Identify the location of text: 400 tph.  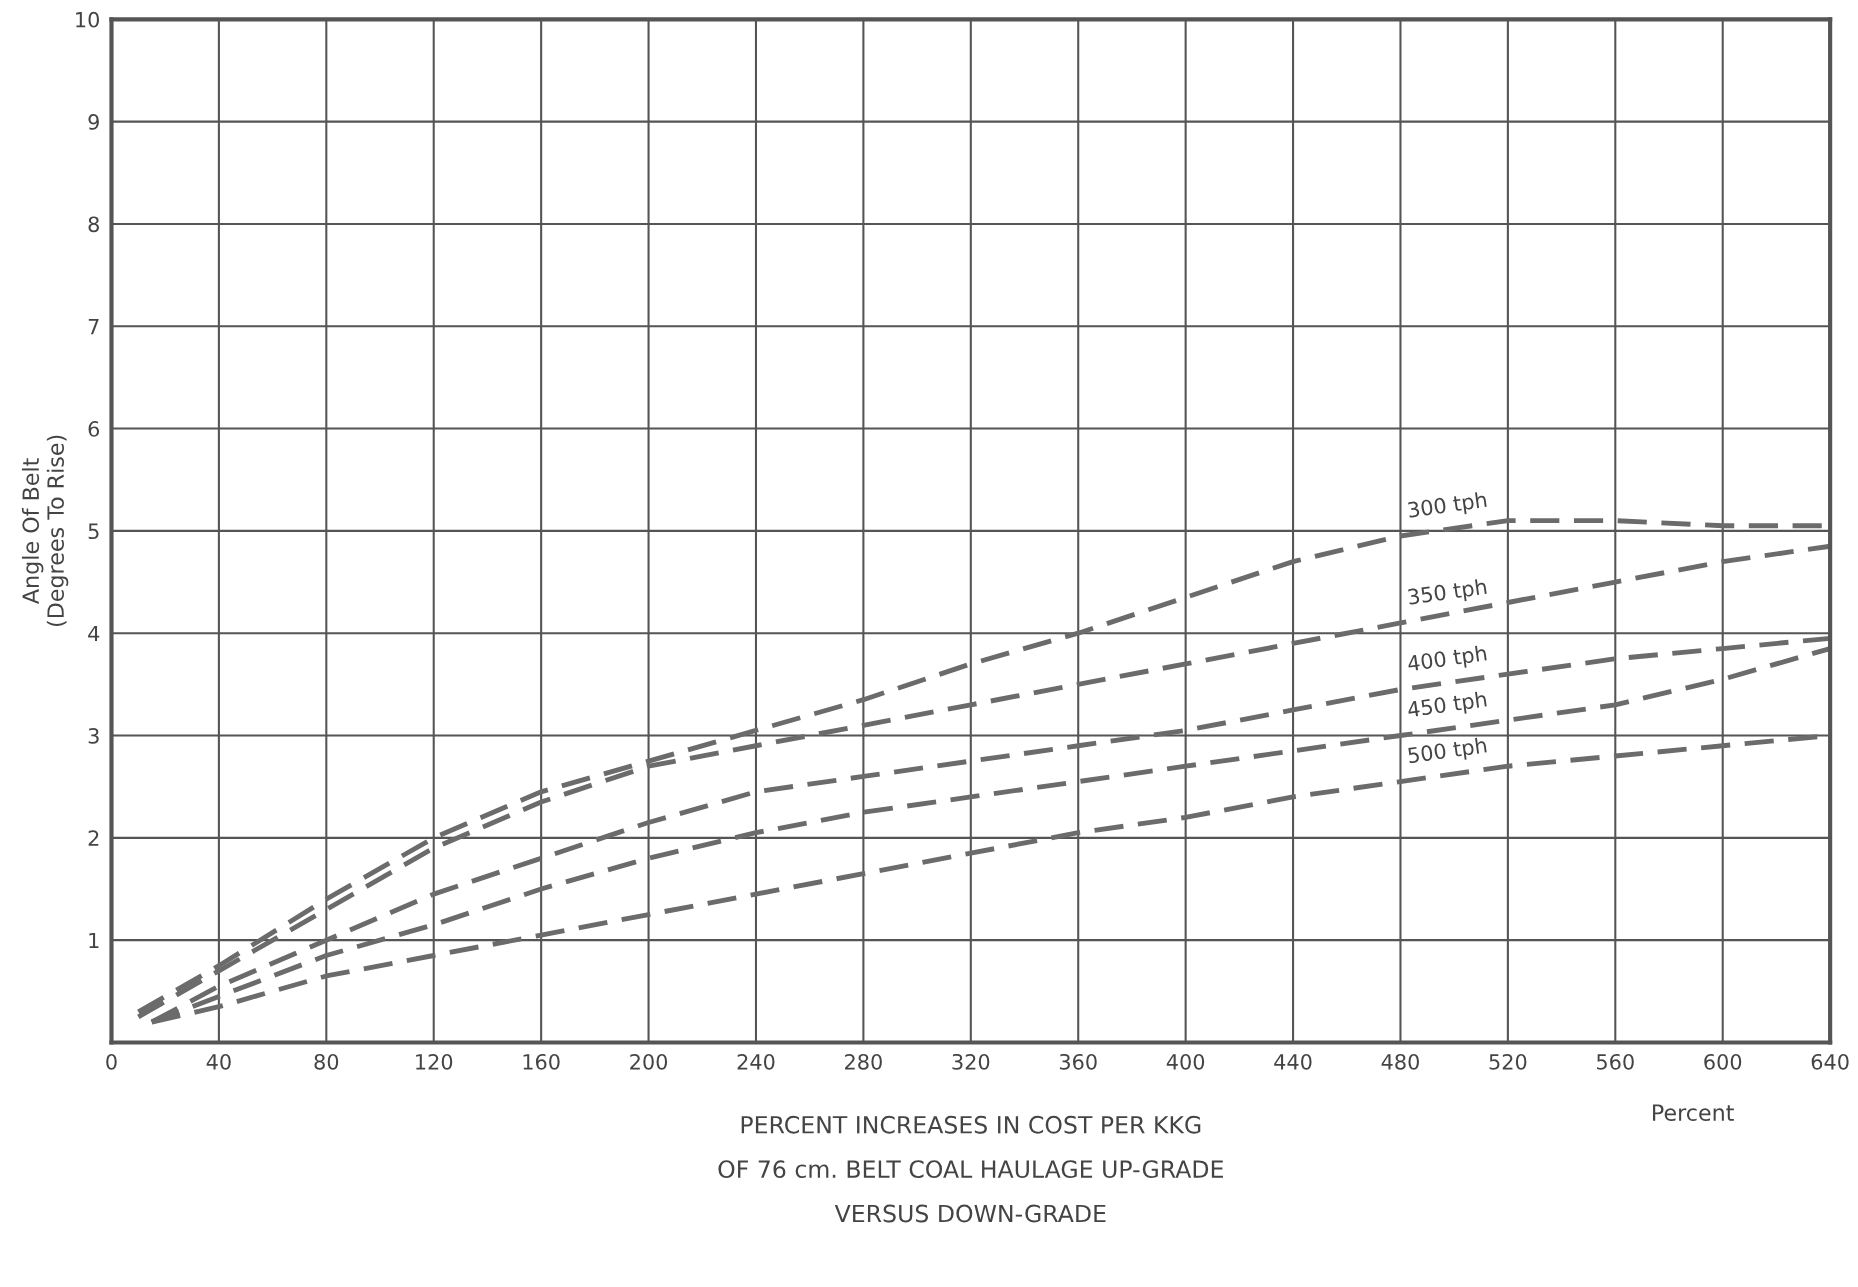
(1447, 660).